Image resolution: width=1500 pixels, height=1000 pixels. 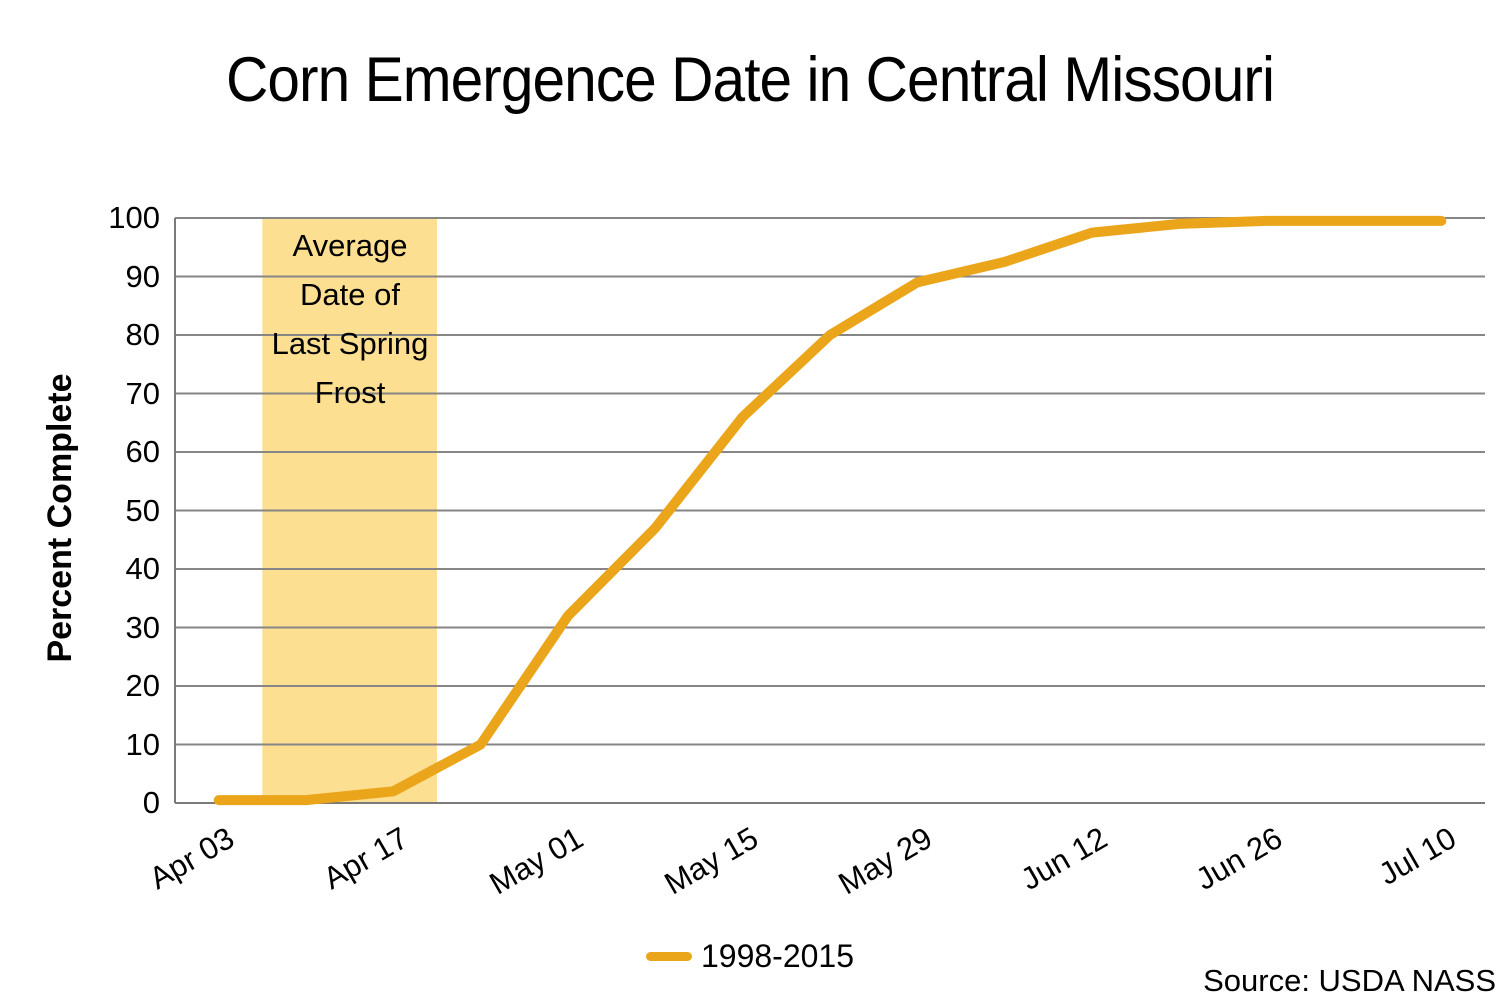 What do you see at coordinates (142, 451) in the screenshot?
I see `y-tick-label: 60` at bounding box center [142, 451].